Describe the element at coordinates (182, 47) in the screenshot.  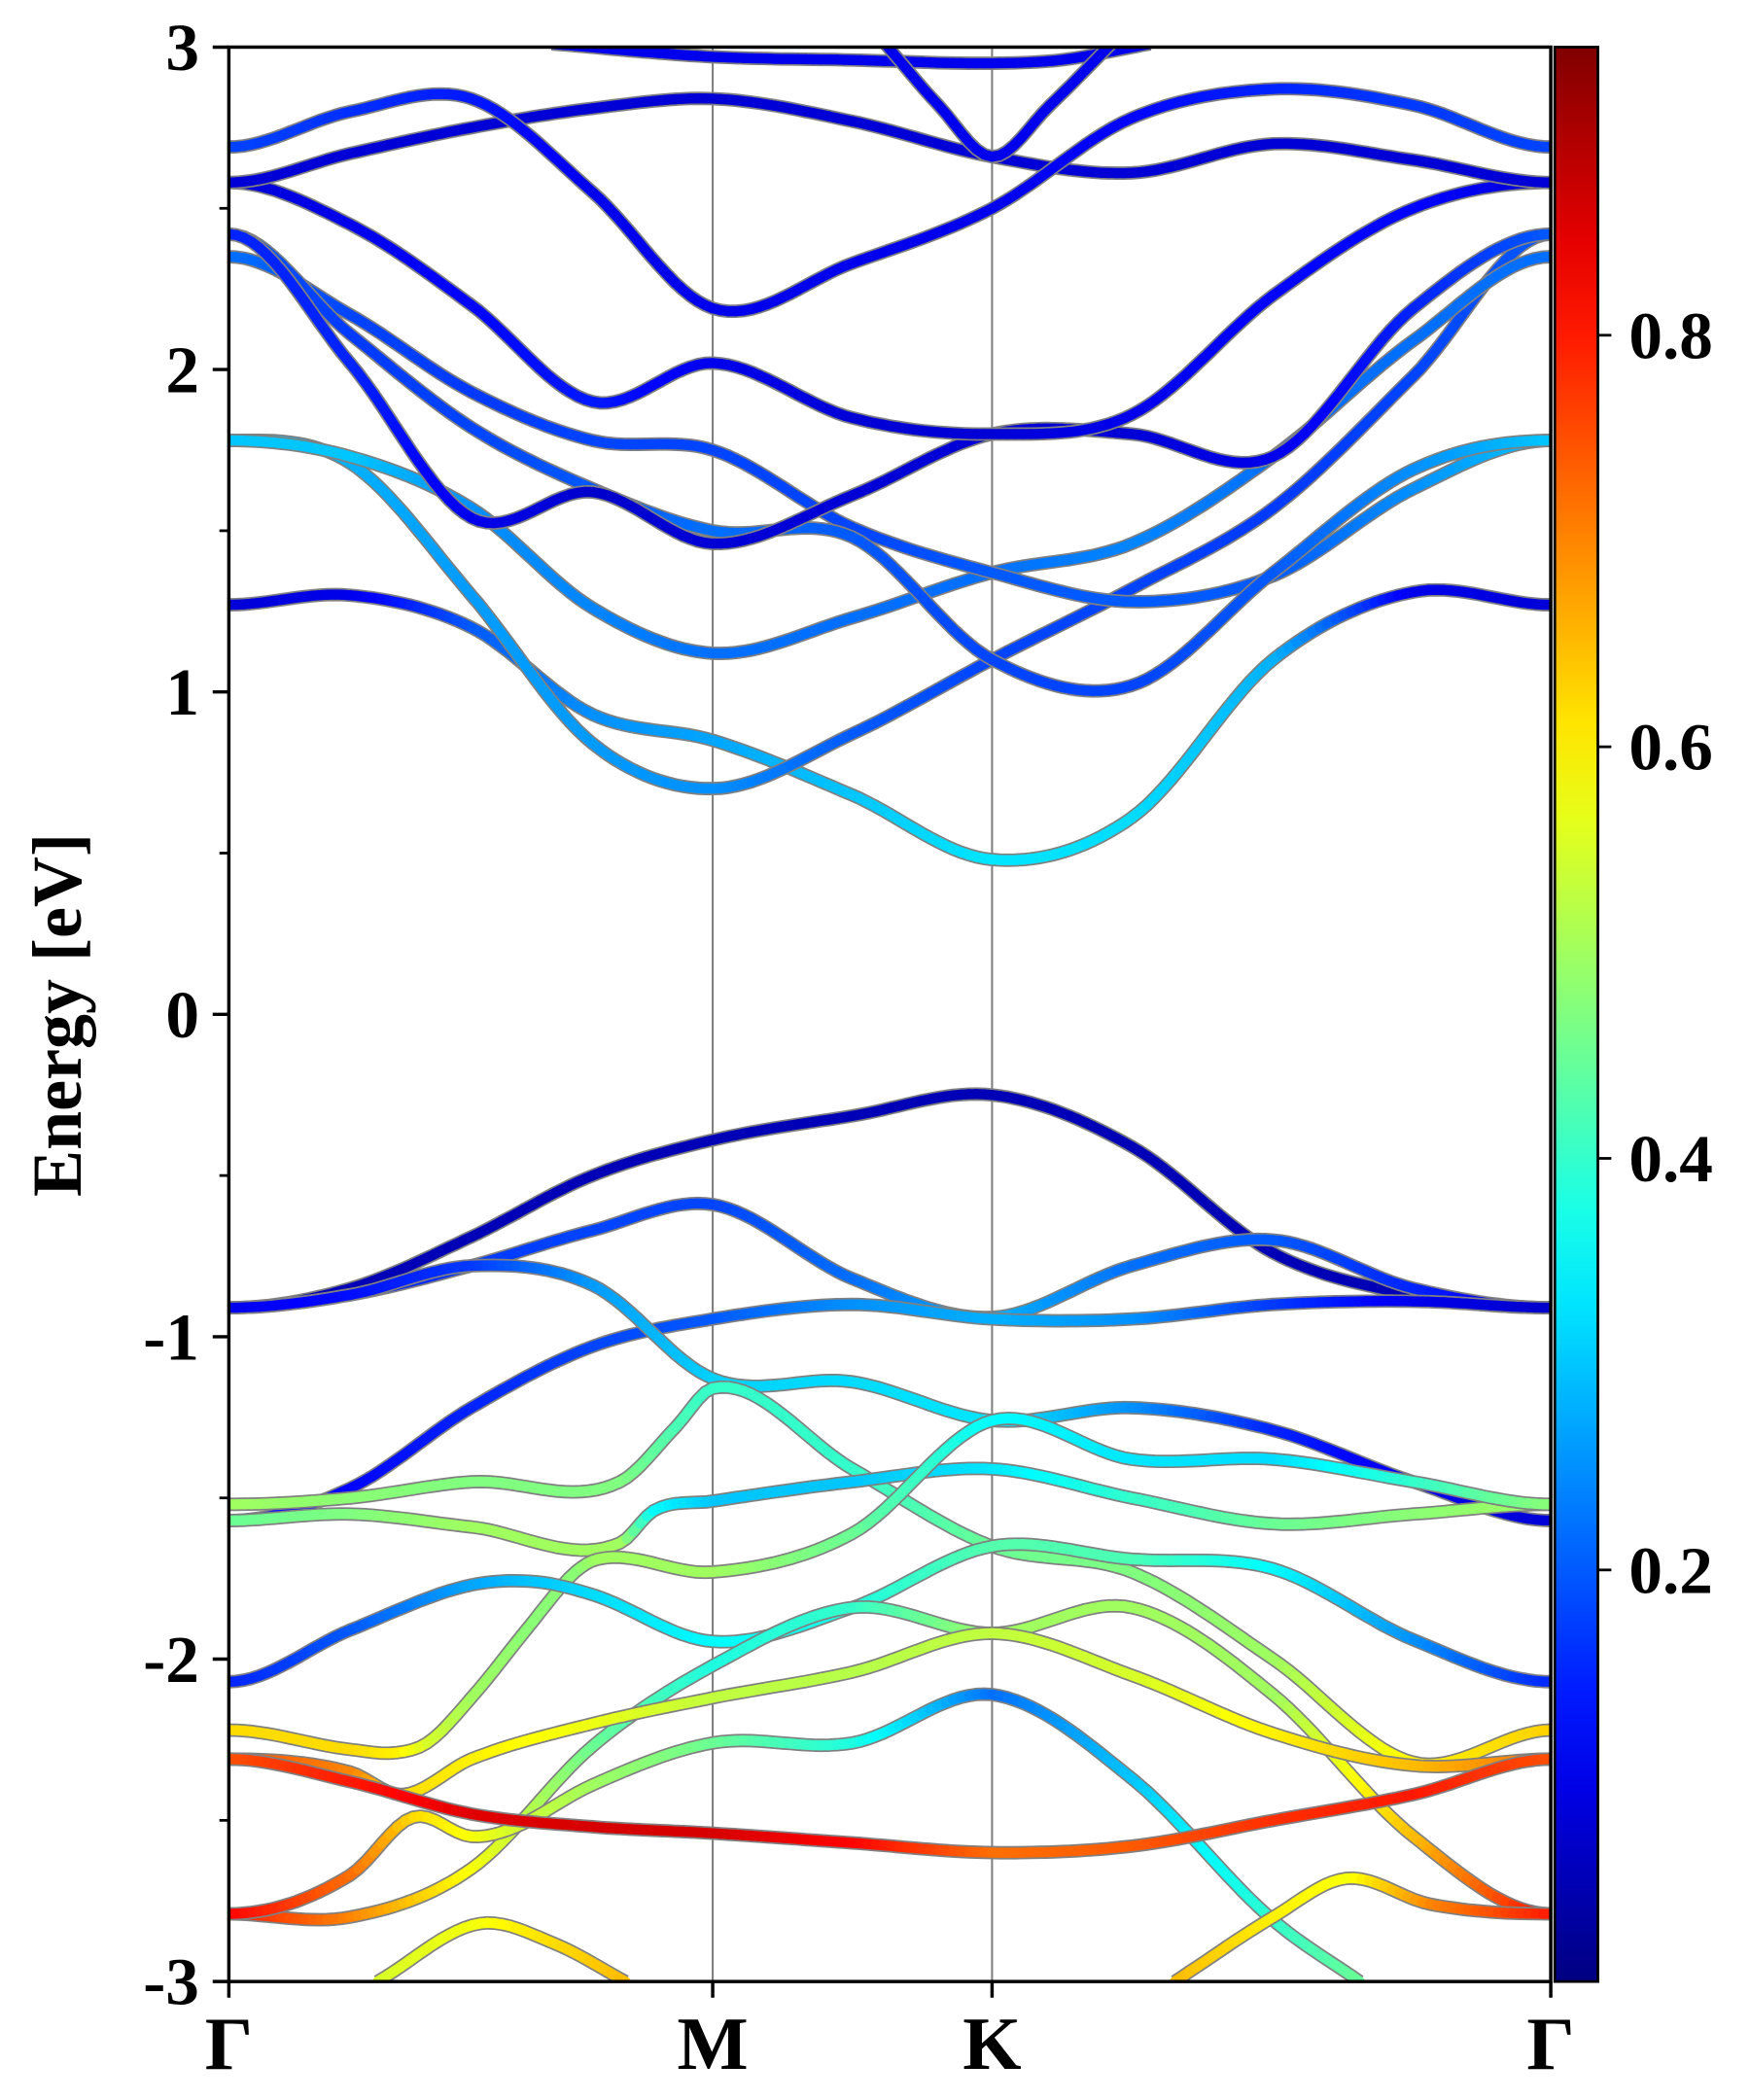
I see `y-tick-label: 3` at that location.